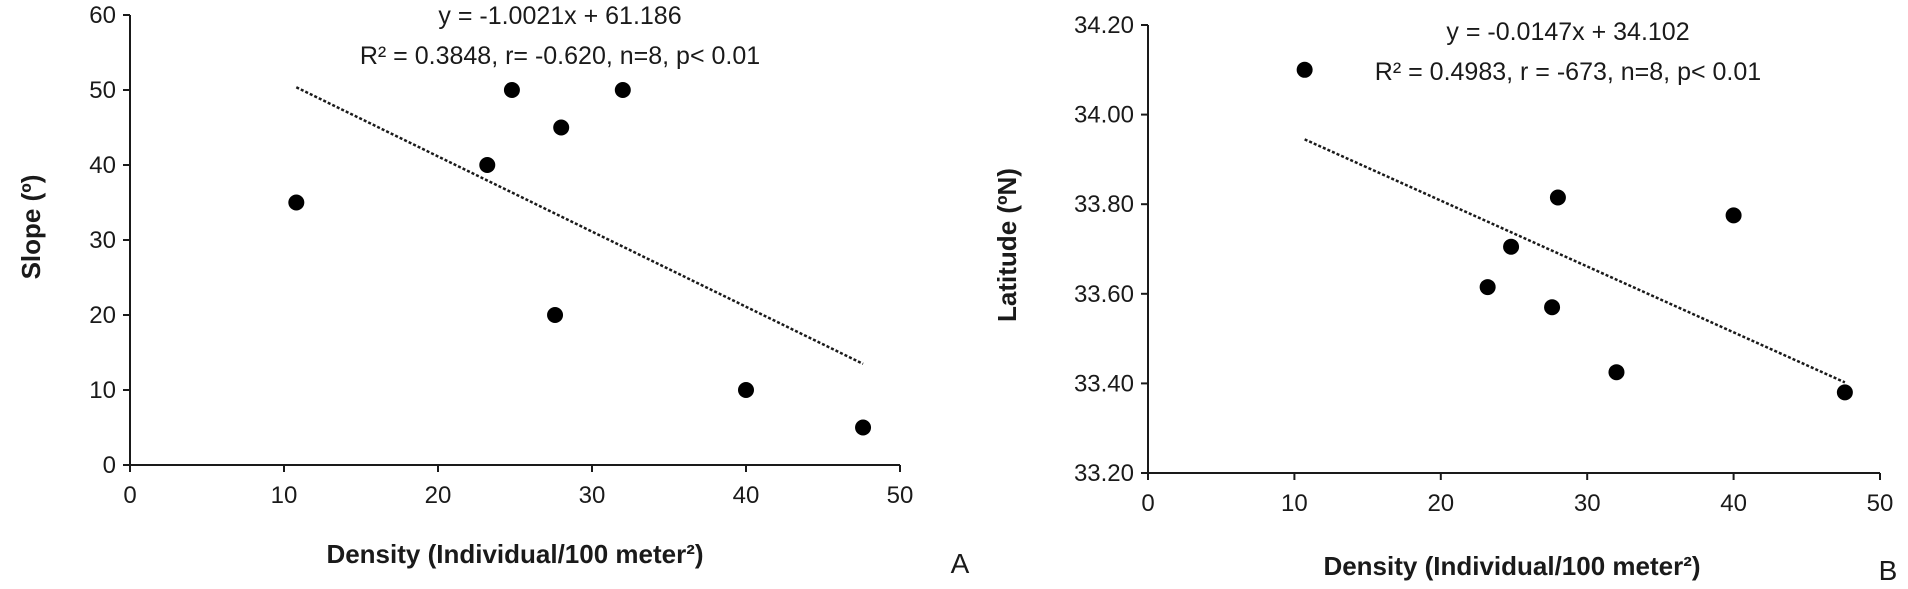 This screenshot has width=1908, height=589. I want to click on chart-b-y-tick-label: 33.40, so click(1104, 383).